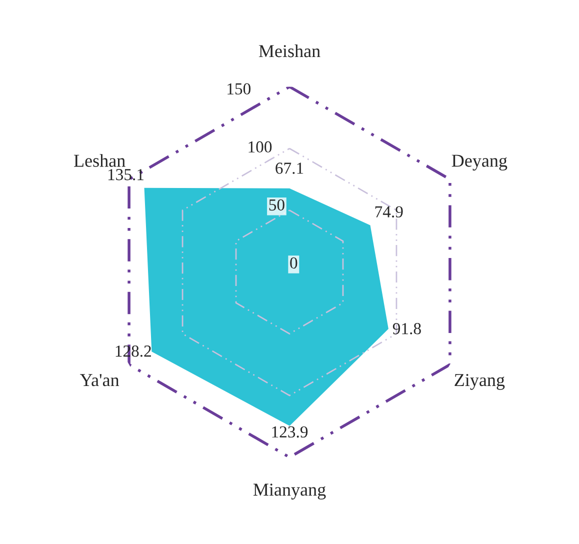 Image resolution: width=579 pixels, height=544 pixels. I want to click on data-label: 135.1, so click(126, 174).